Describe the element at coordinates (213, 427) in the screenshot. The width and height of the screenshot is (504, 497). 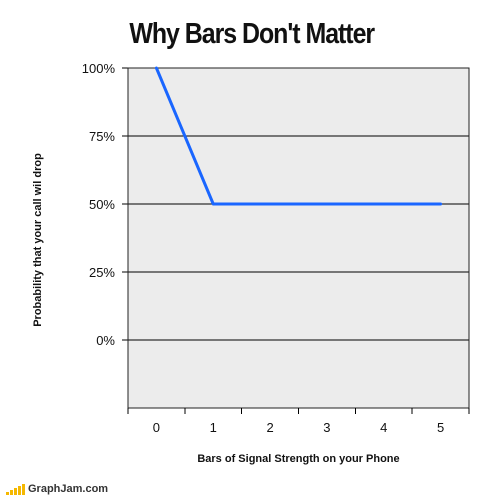
I see `x-tick-label: 1` at that location.